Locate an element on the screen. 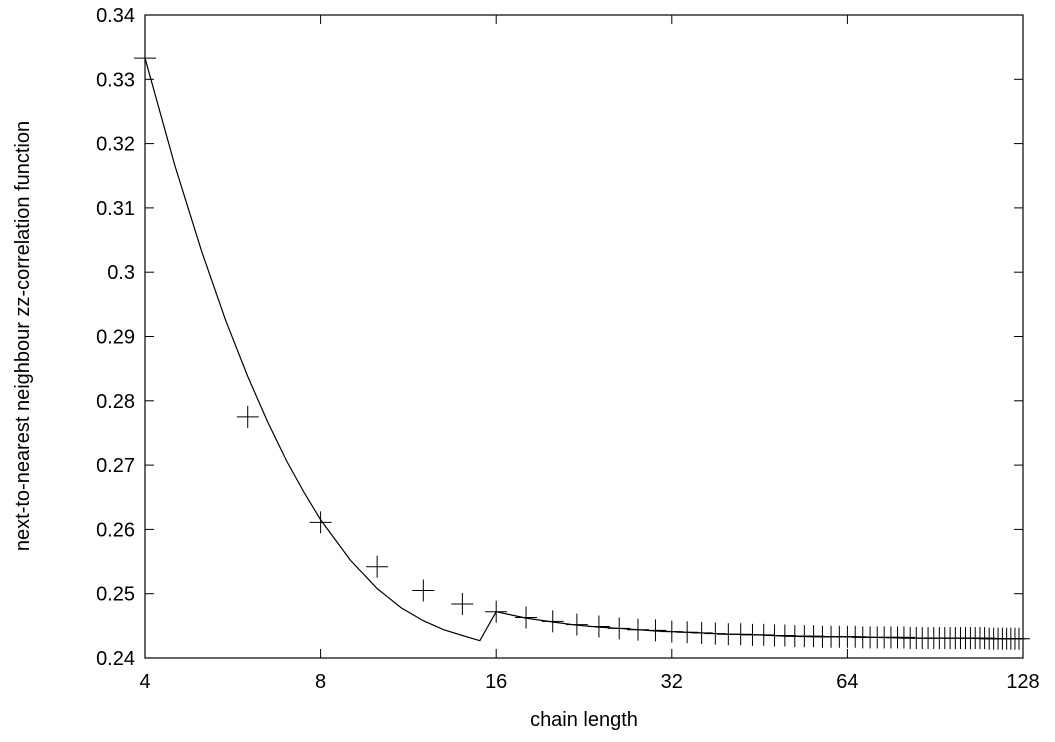 This screenshot has width=1055, height=742. y-tick-label: 0.34 is located at coordinates (115, 16).